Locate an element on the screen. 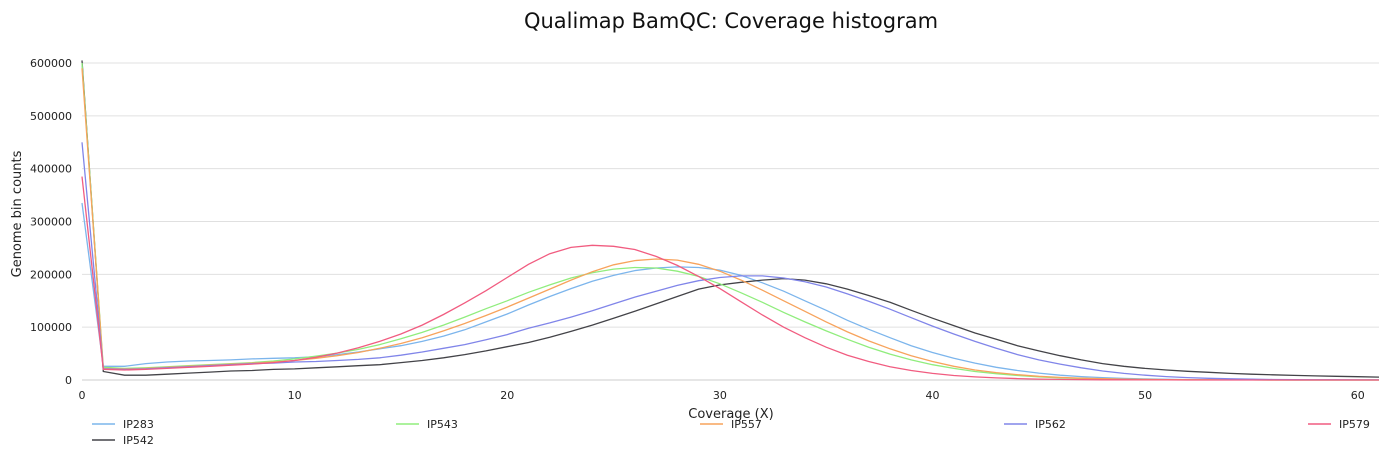  y-tick-labels: 0 100000 200000 300000 400000 500000 600000 is located at coordinates (51, 222).